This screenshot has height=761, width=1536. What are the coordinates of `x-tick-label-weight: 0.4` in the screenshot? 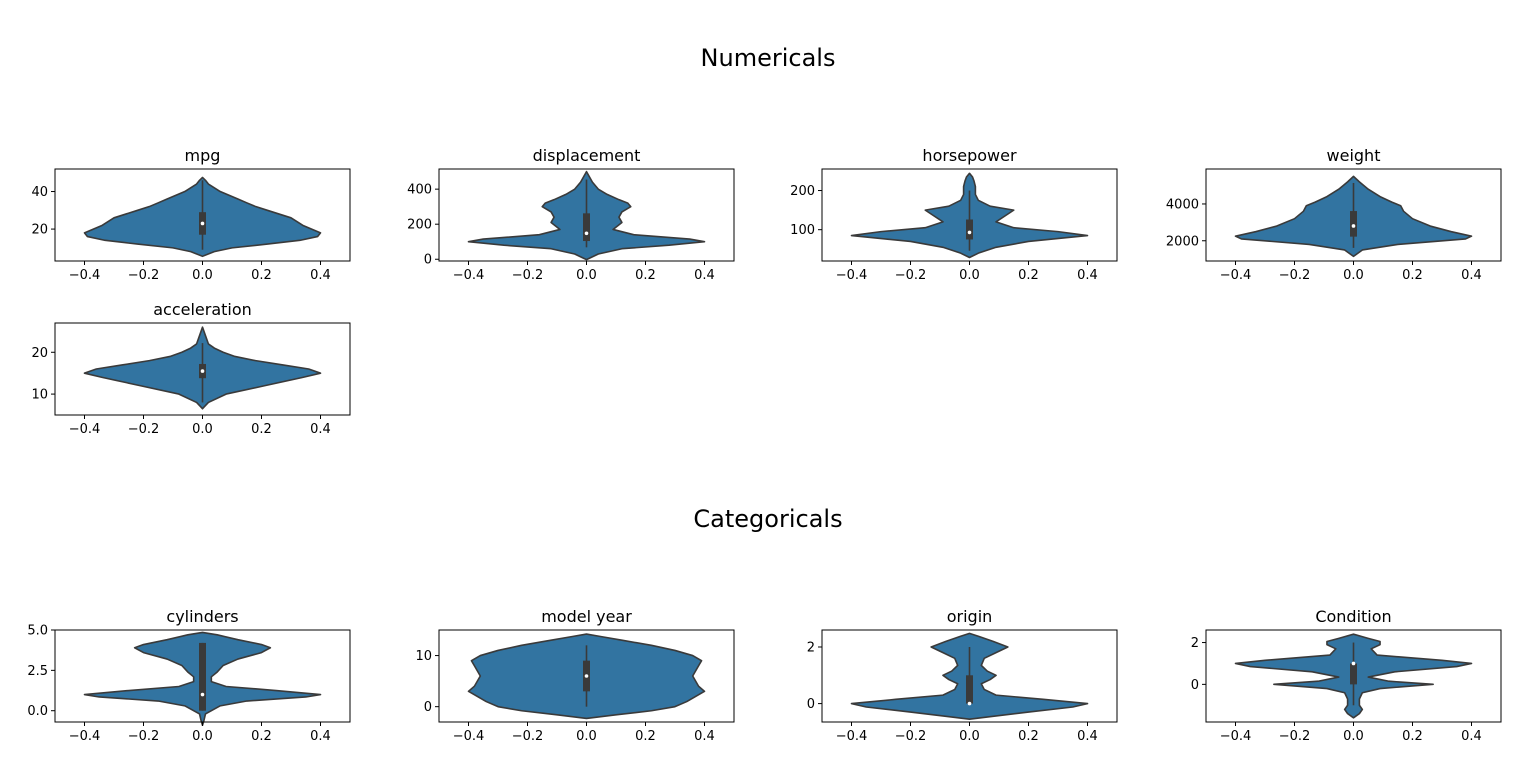 It's located at (1471, 275).